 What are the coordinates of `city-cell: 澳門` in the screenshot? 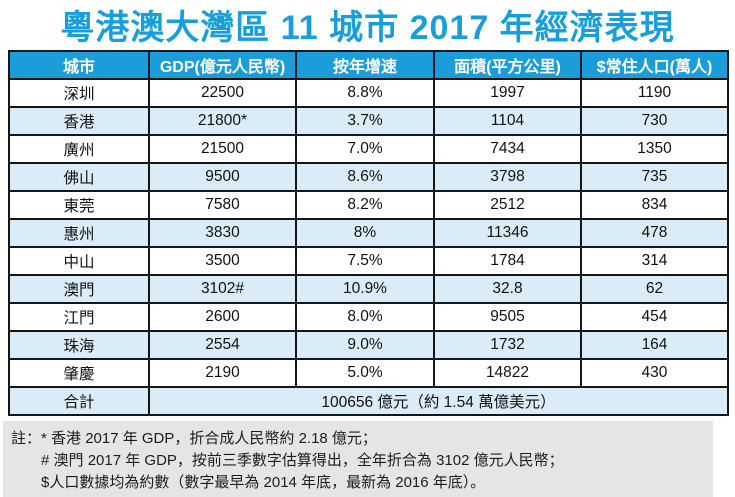 It's located at (79, 289).